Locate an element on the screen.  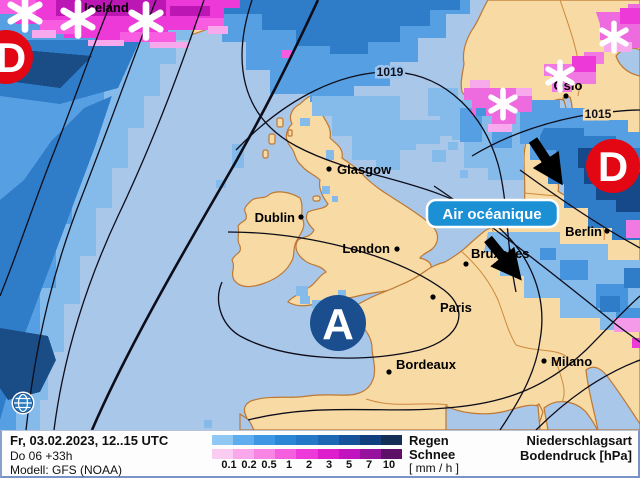
city-bordeaux: Bordeaux is located at coordinates (421, 366).